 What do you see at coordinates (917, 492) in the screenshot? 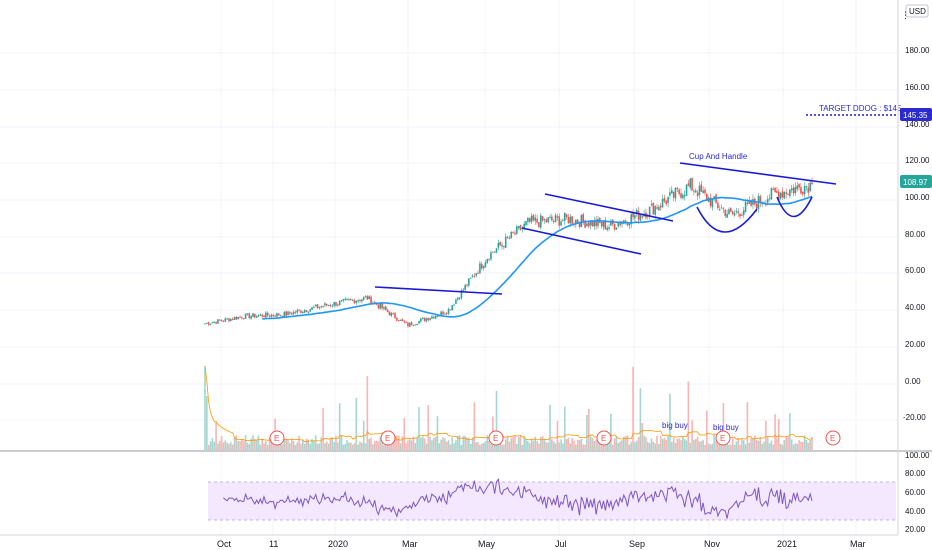
I see `rsi-scale: 100.00 80.00 60.00 40.00 20.00` at bounding box center [917, 492].